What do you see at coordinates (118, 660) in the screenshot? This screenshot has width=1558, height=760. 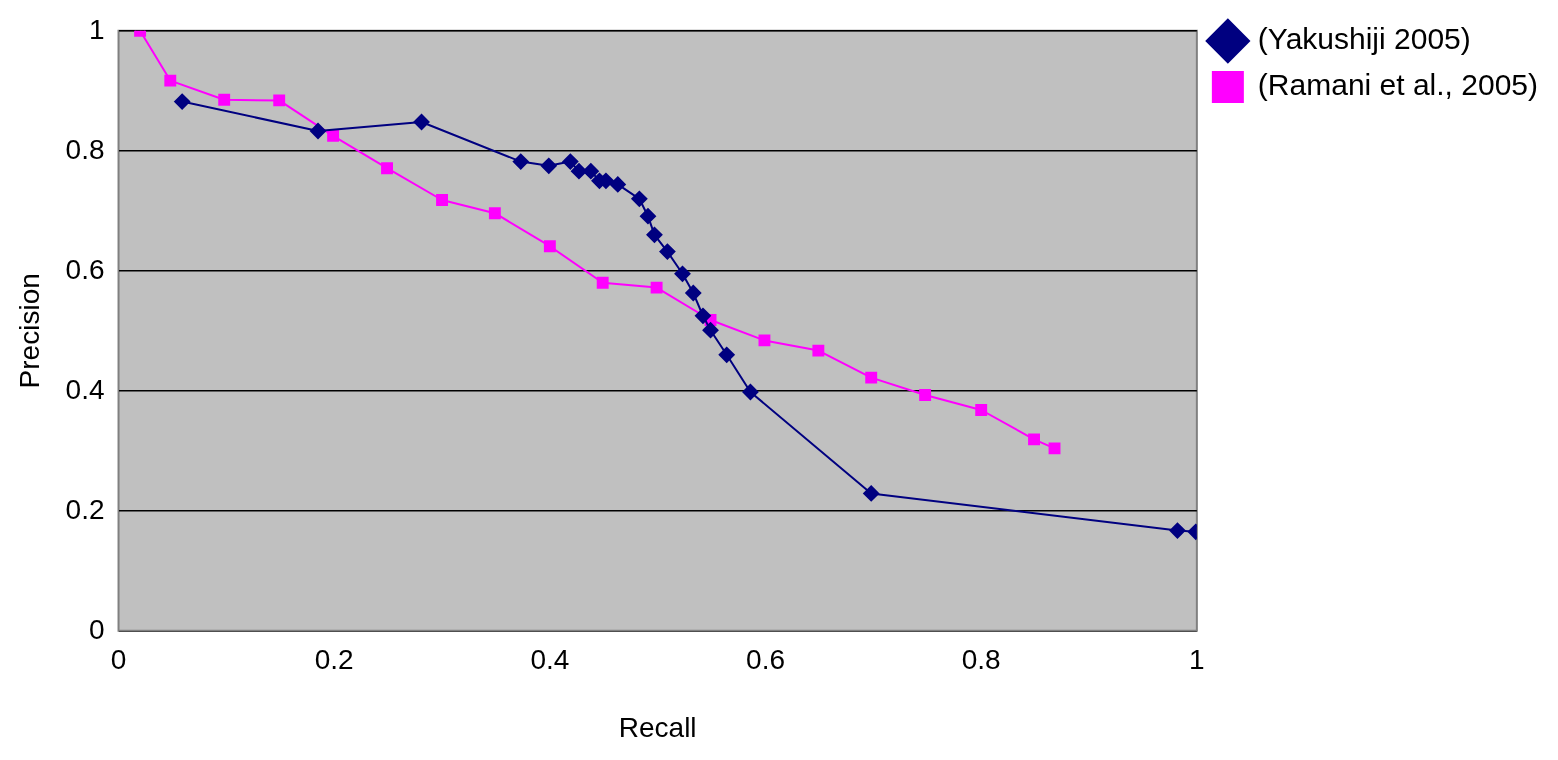 I see `x-tick-label: 0` at bounding box center [118, 660].